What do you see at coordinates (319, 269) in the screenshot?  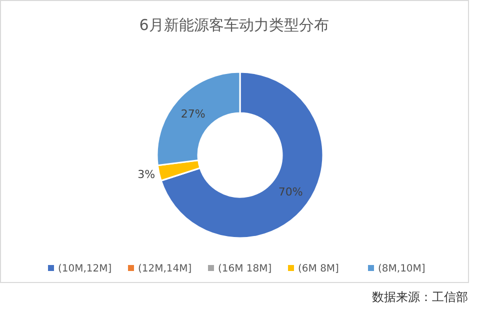 I see `legend-label: (6M 8M]` at bounding box center [319, 269].